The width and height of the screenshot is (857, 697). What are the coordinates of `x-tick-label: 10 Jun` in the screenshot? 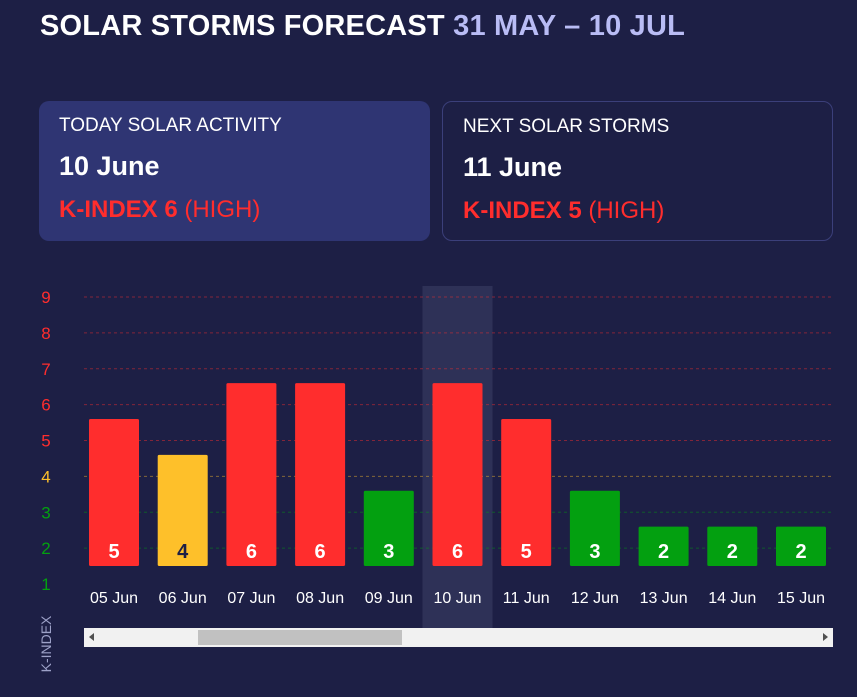 It's located at (457, 598).